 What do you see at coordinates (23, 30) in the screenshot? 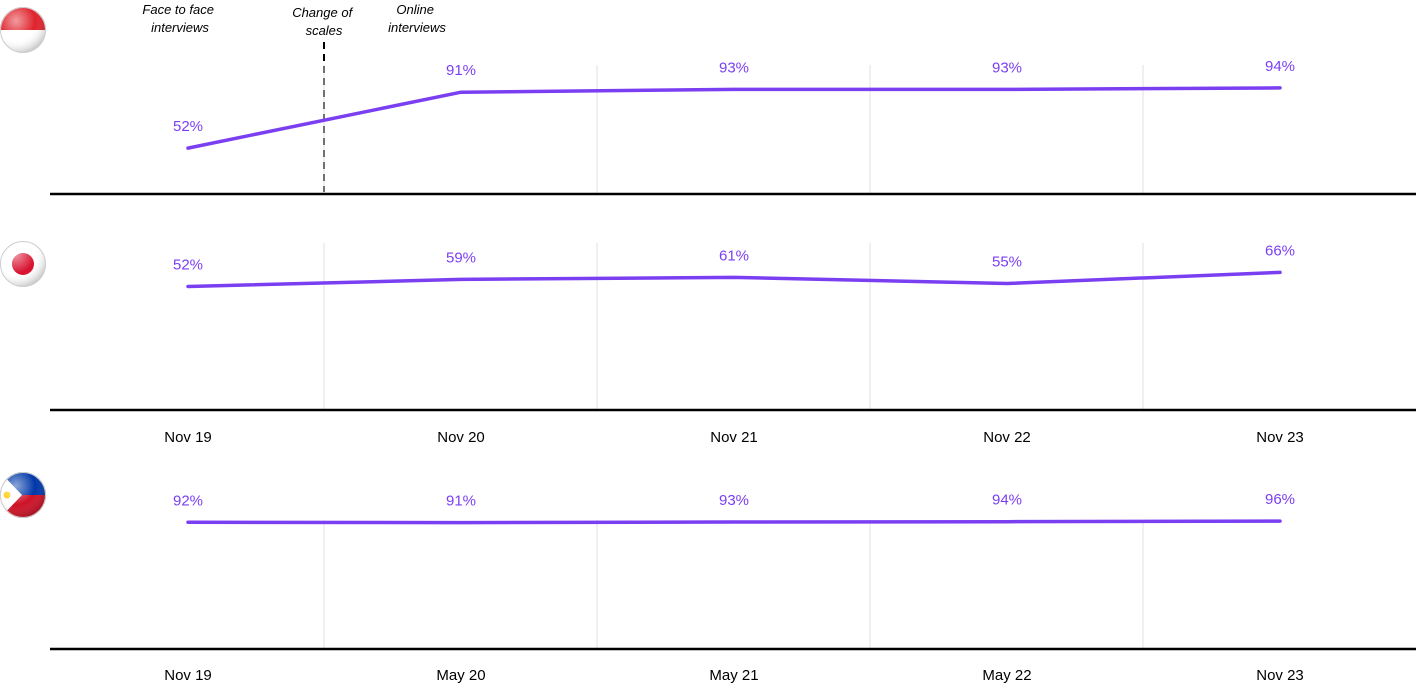
I see `indonesia-flag-icon` at bounding box center [23, 30].